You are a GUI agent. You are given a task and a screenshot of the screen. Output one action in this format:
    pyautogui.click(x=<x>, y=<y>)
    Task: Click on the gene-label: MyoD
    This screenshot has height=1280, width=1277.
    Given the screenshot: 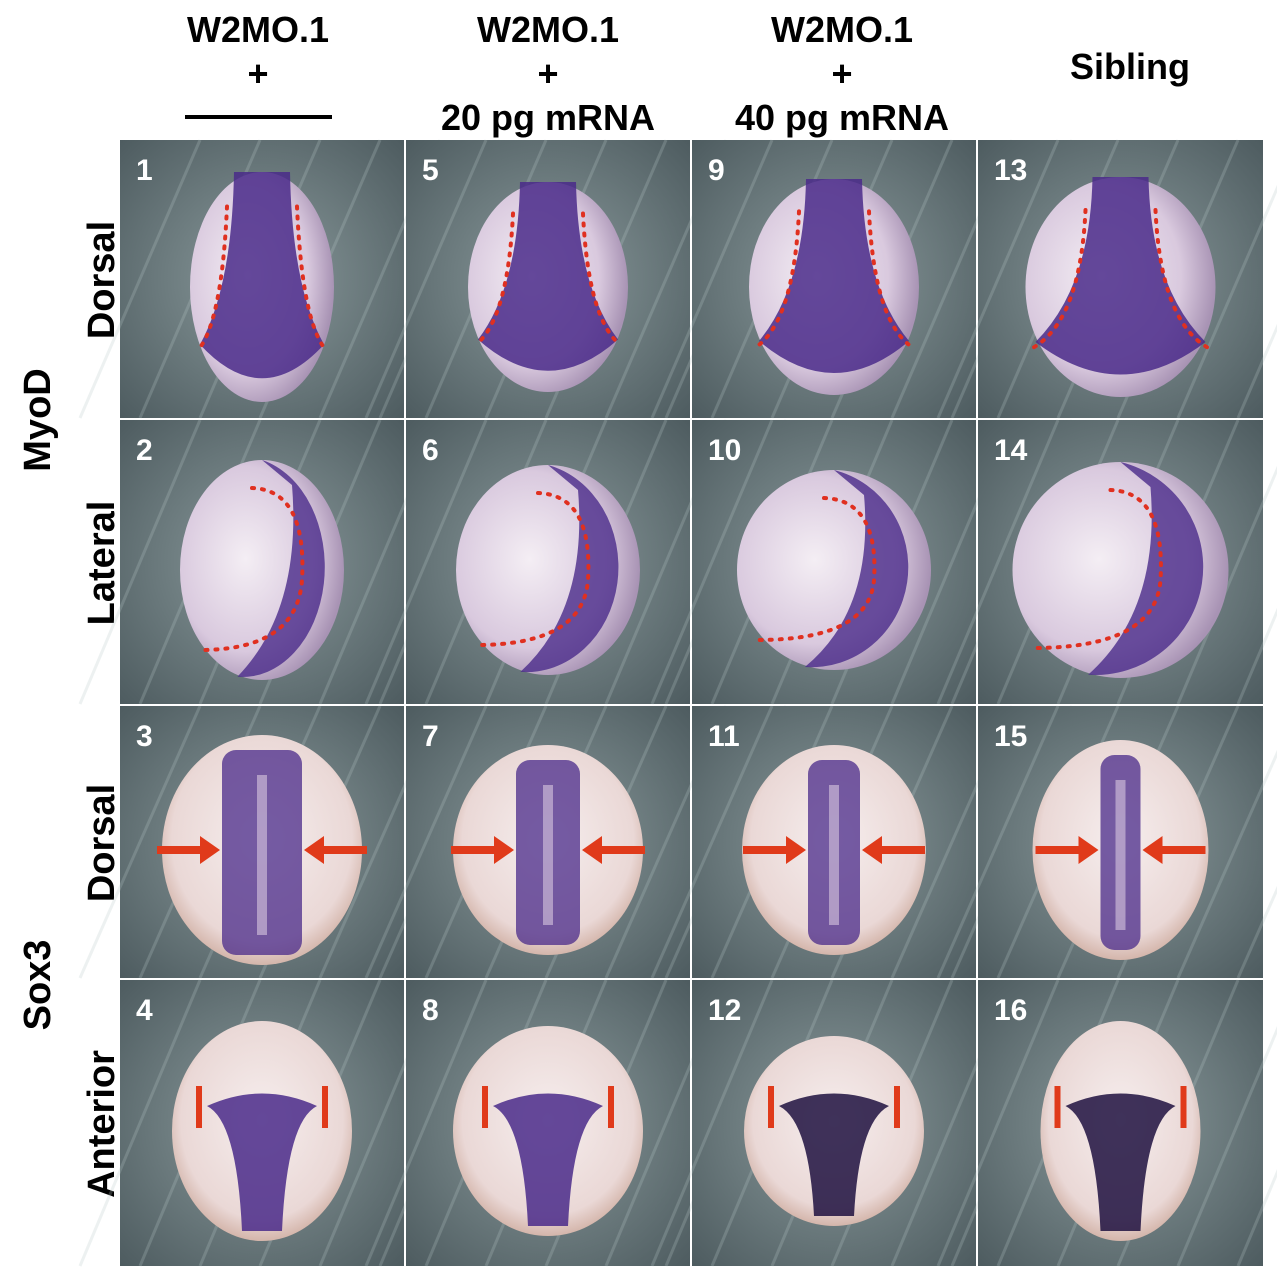 What is the action you would take?
    pyautogui.click(x=38, y=419)
    